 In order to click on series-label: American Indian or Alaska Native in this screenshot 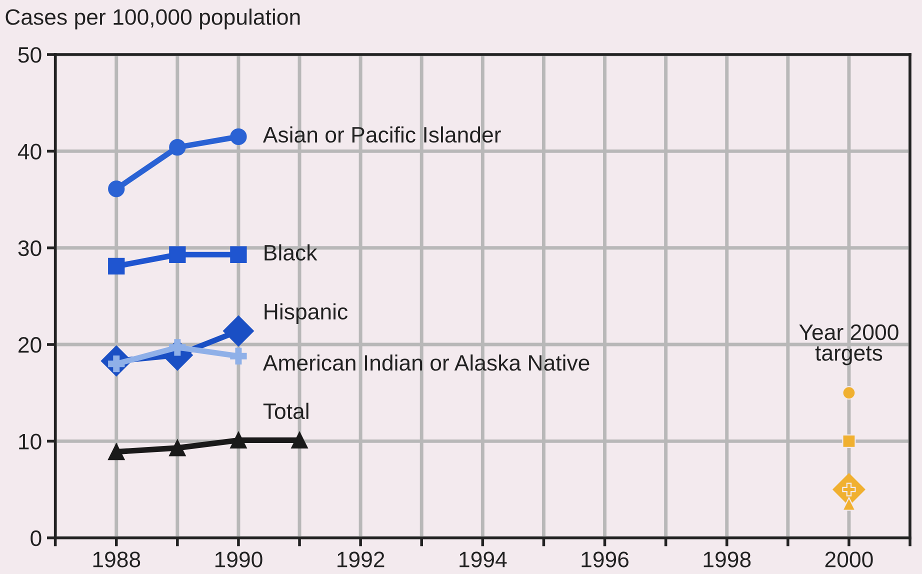, I will do `click(426, 362)`.